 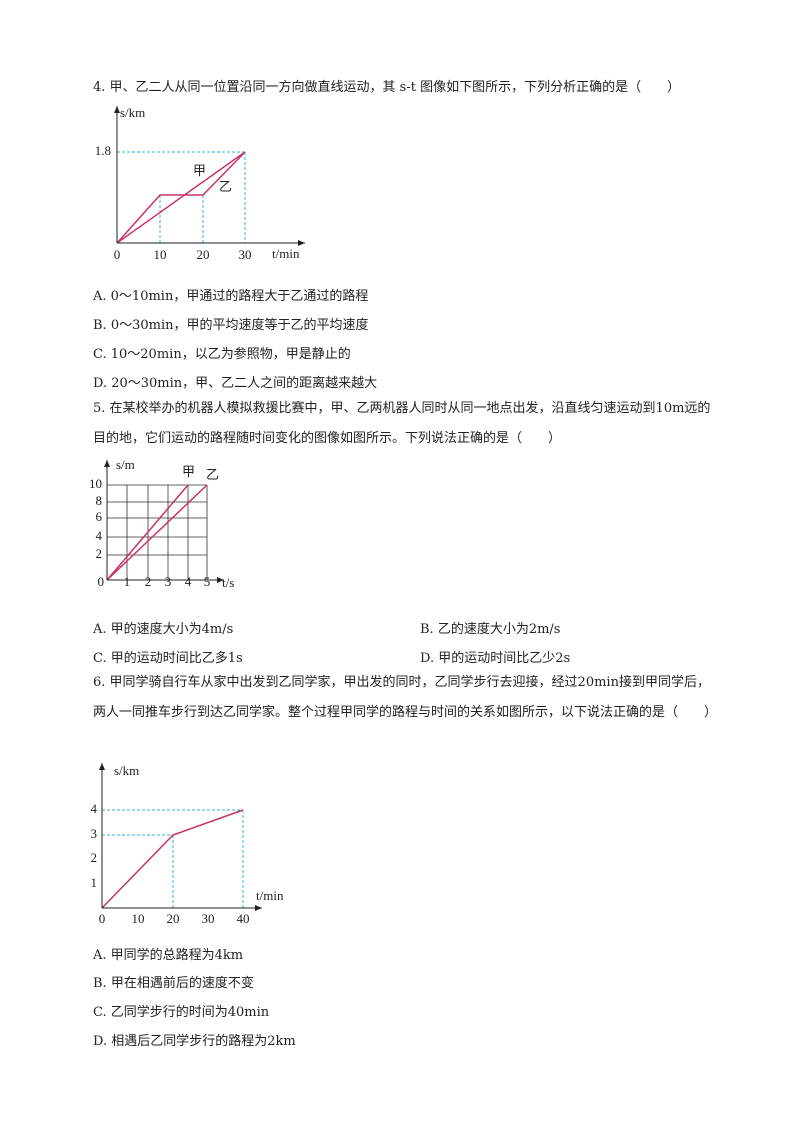 What do you see at coordinates (94, 833) in the screenshot?
I see `y-tick-label: 3` at bounding box center [94, 833].